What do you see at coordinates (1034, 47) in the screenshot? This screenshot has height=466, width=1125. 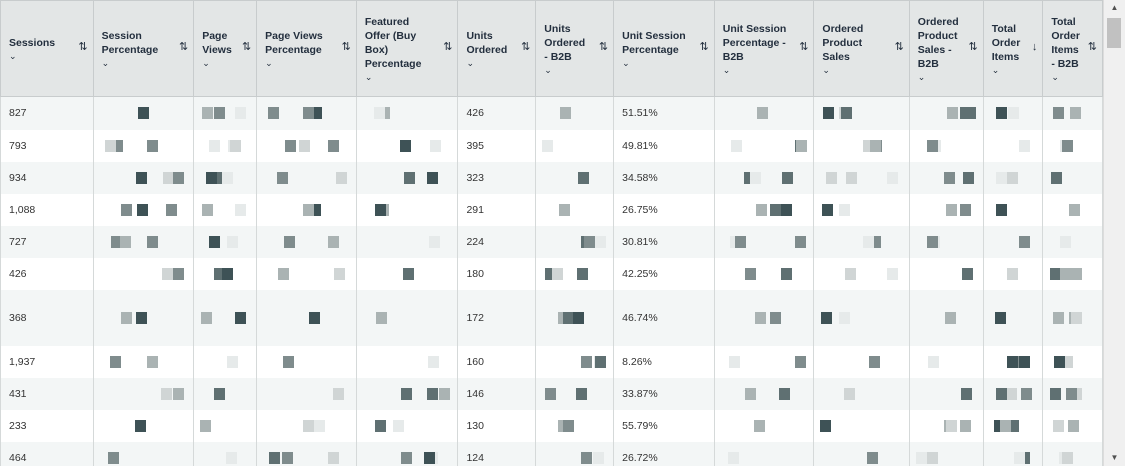 I see `sort-descending-icon: ↓` at bounding box center [1034, 47].